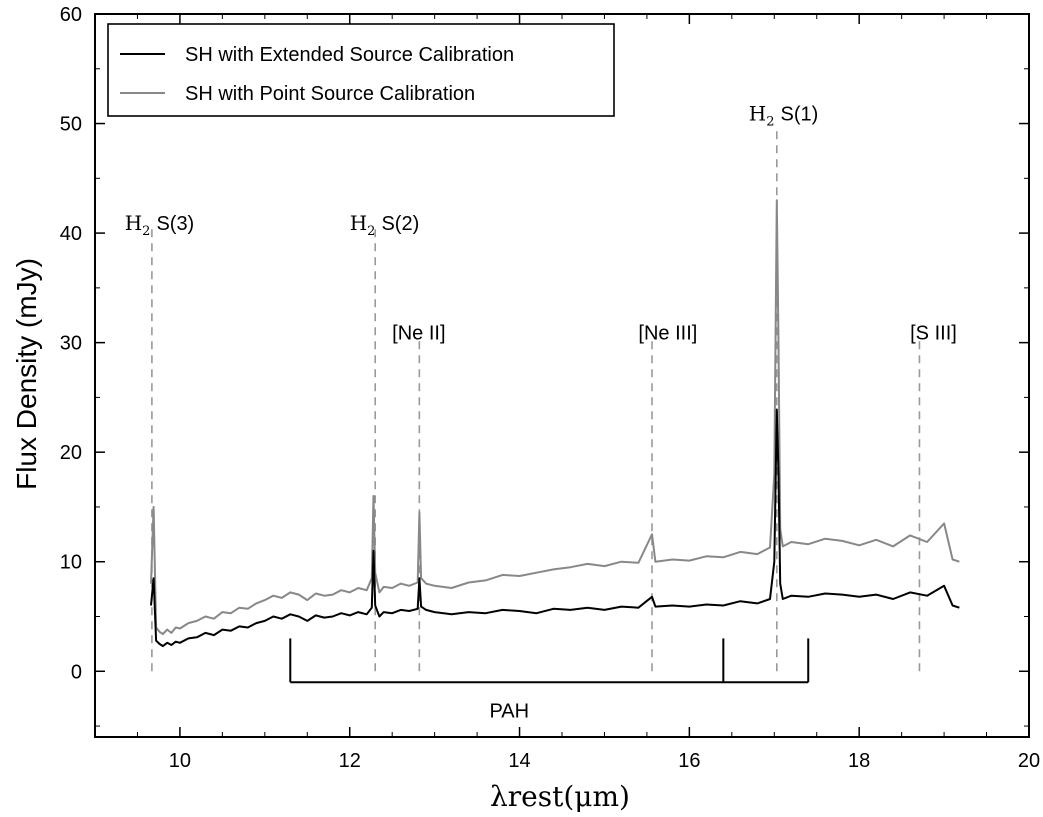 The image size is (1043, 817). What do you see at coordinates (350, 761) in the screenshot?
I see `x-tick-label: 12` at bounding box center [350, 761].